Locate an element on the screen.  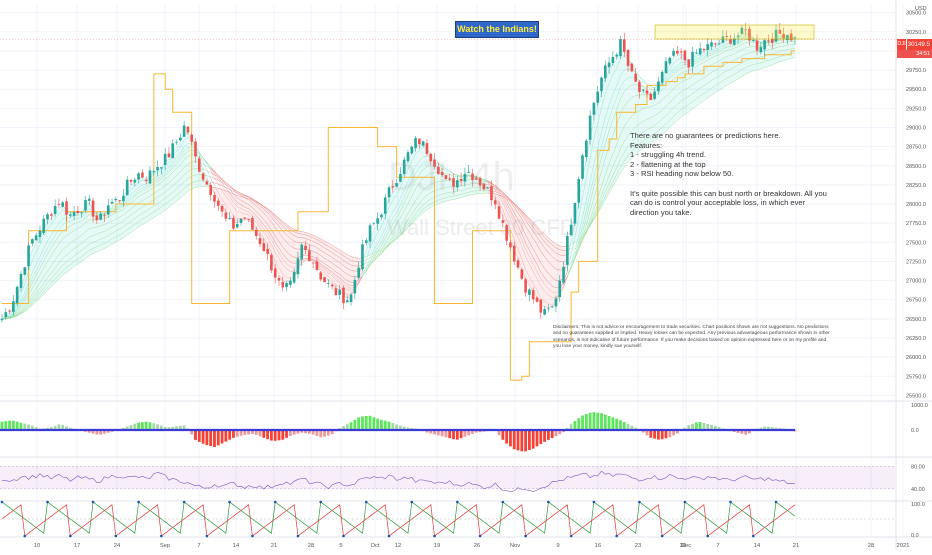
price-tick-label: 28500.0 is located at coordinates (916, 167).